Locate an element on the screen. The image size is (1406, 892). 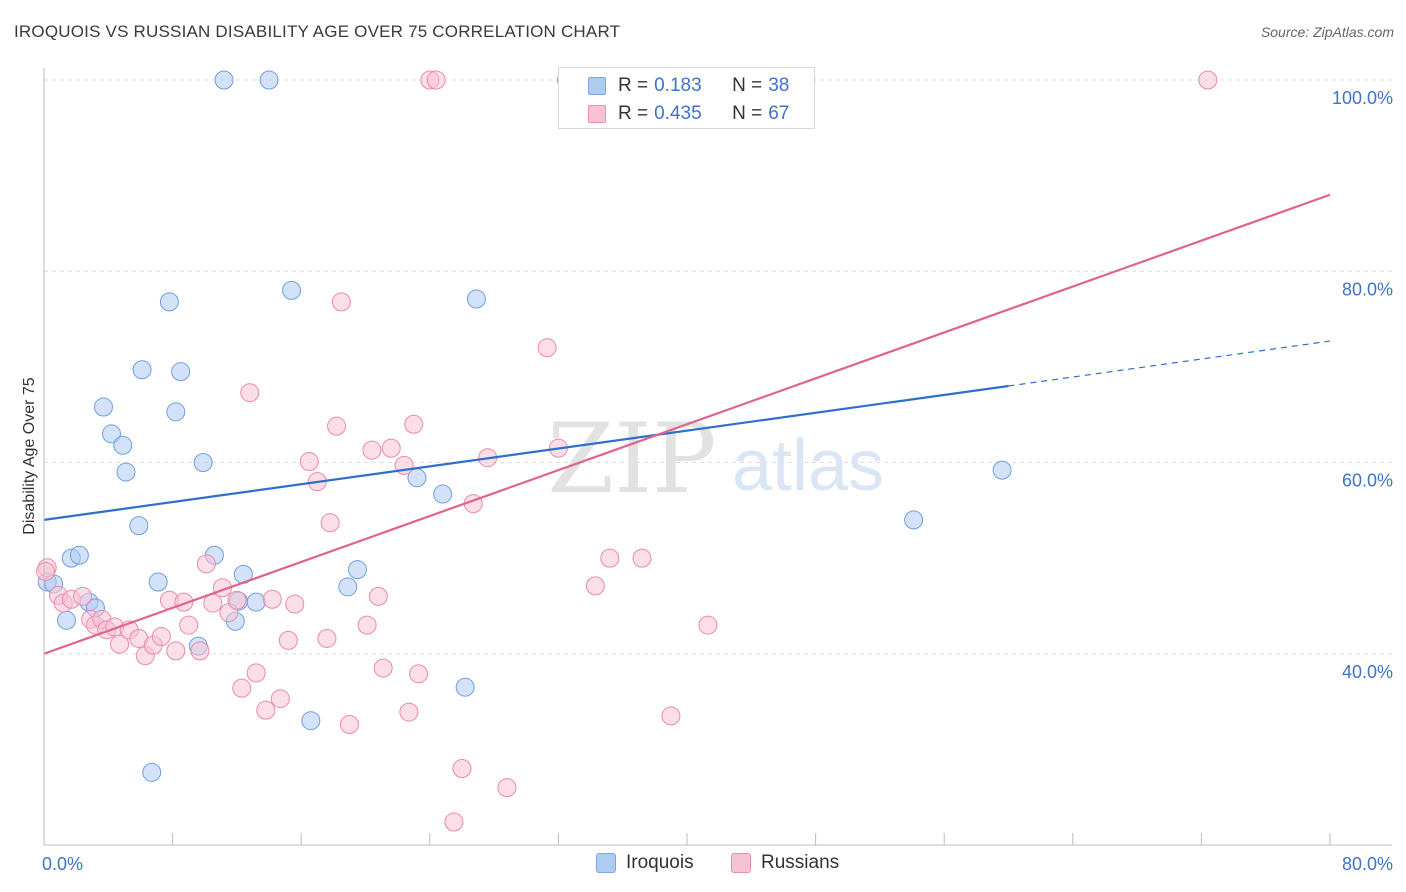
source-label: Source: ZipAtlas.com is located at coordinates (1327, 32).